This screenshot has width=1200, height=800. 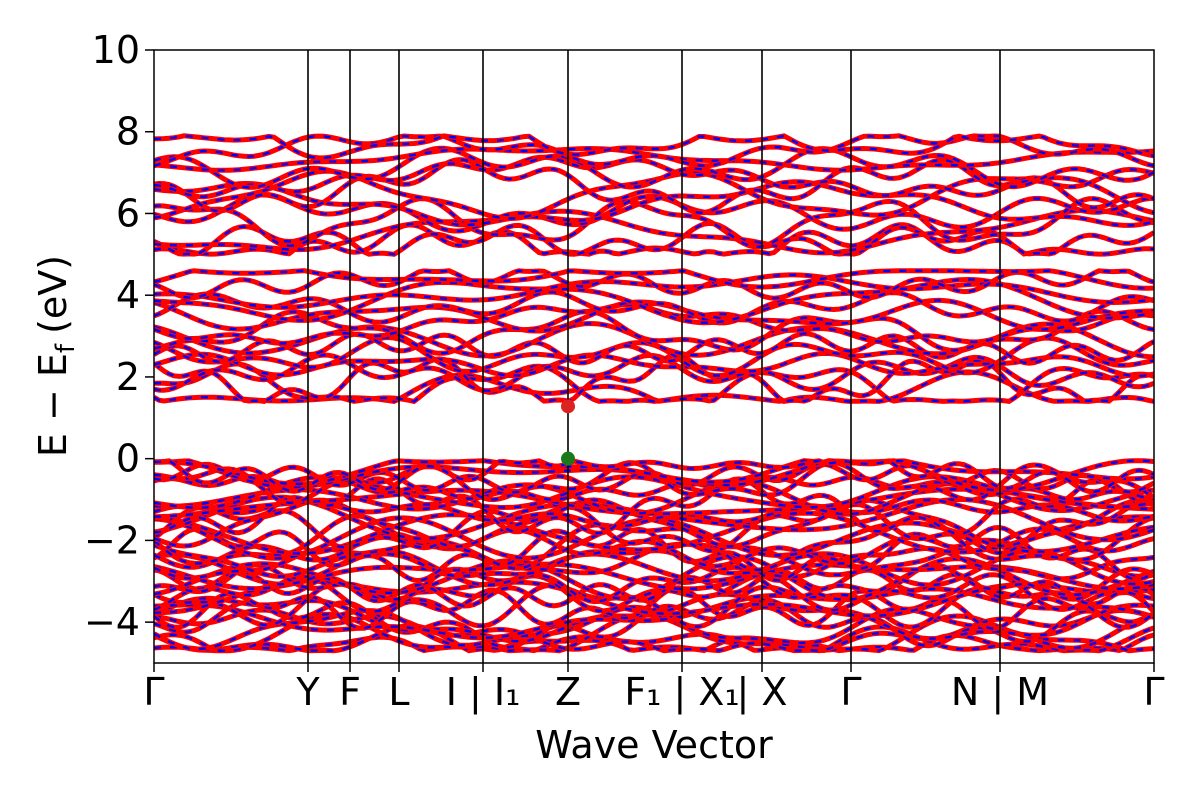 What do you see at coordinates (128, 377) in the screenshot?
I see `y-tick-label: 2` at bounding box center [128, 377].